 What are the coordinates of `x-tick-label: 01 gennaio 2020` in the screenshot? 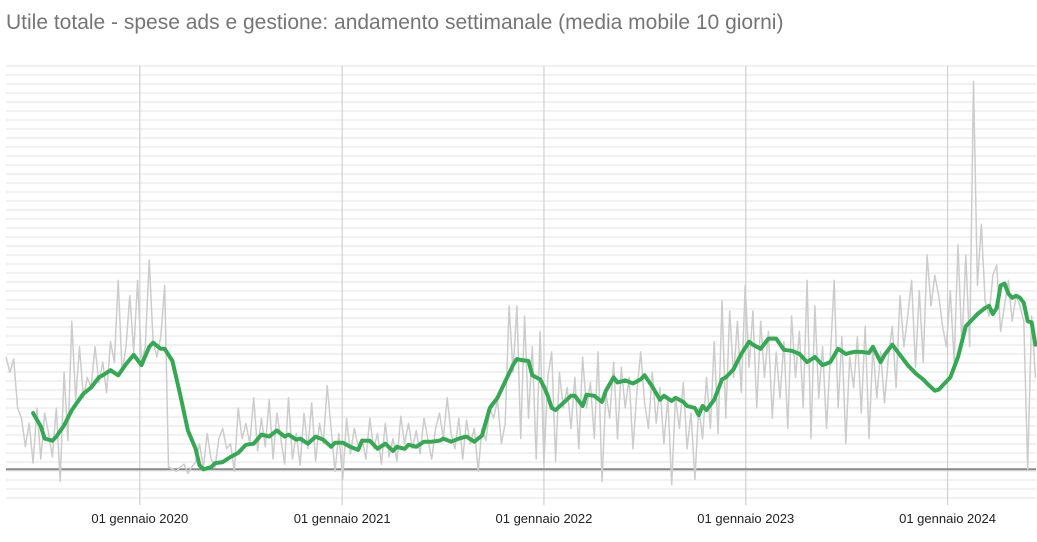 It's located at (139, 518).